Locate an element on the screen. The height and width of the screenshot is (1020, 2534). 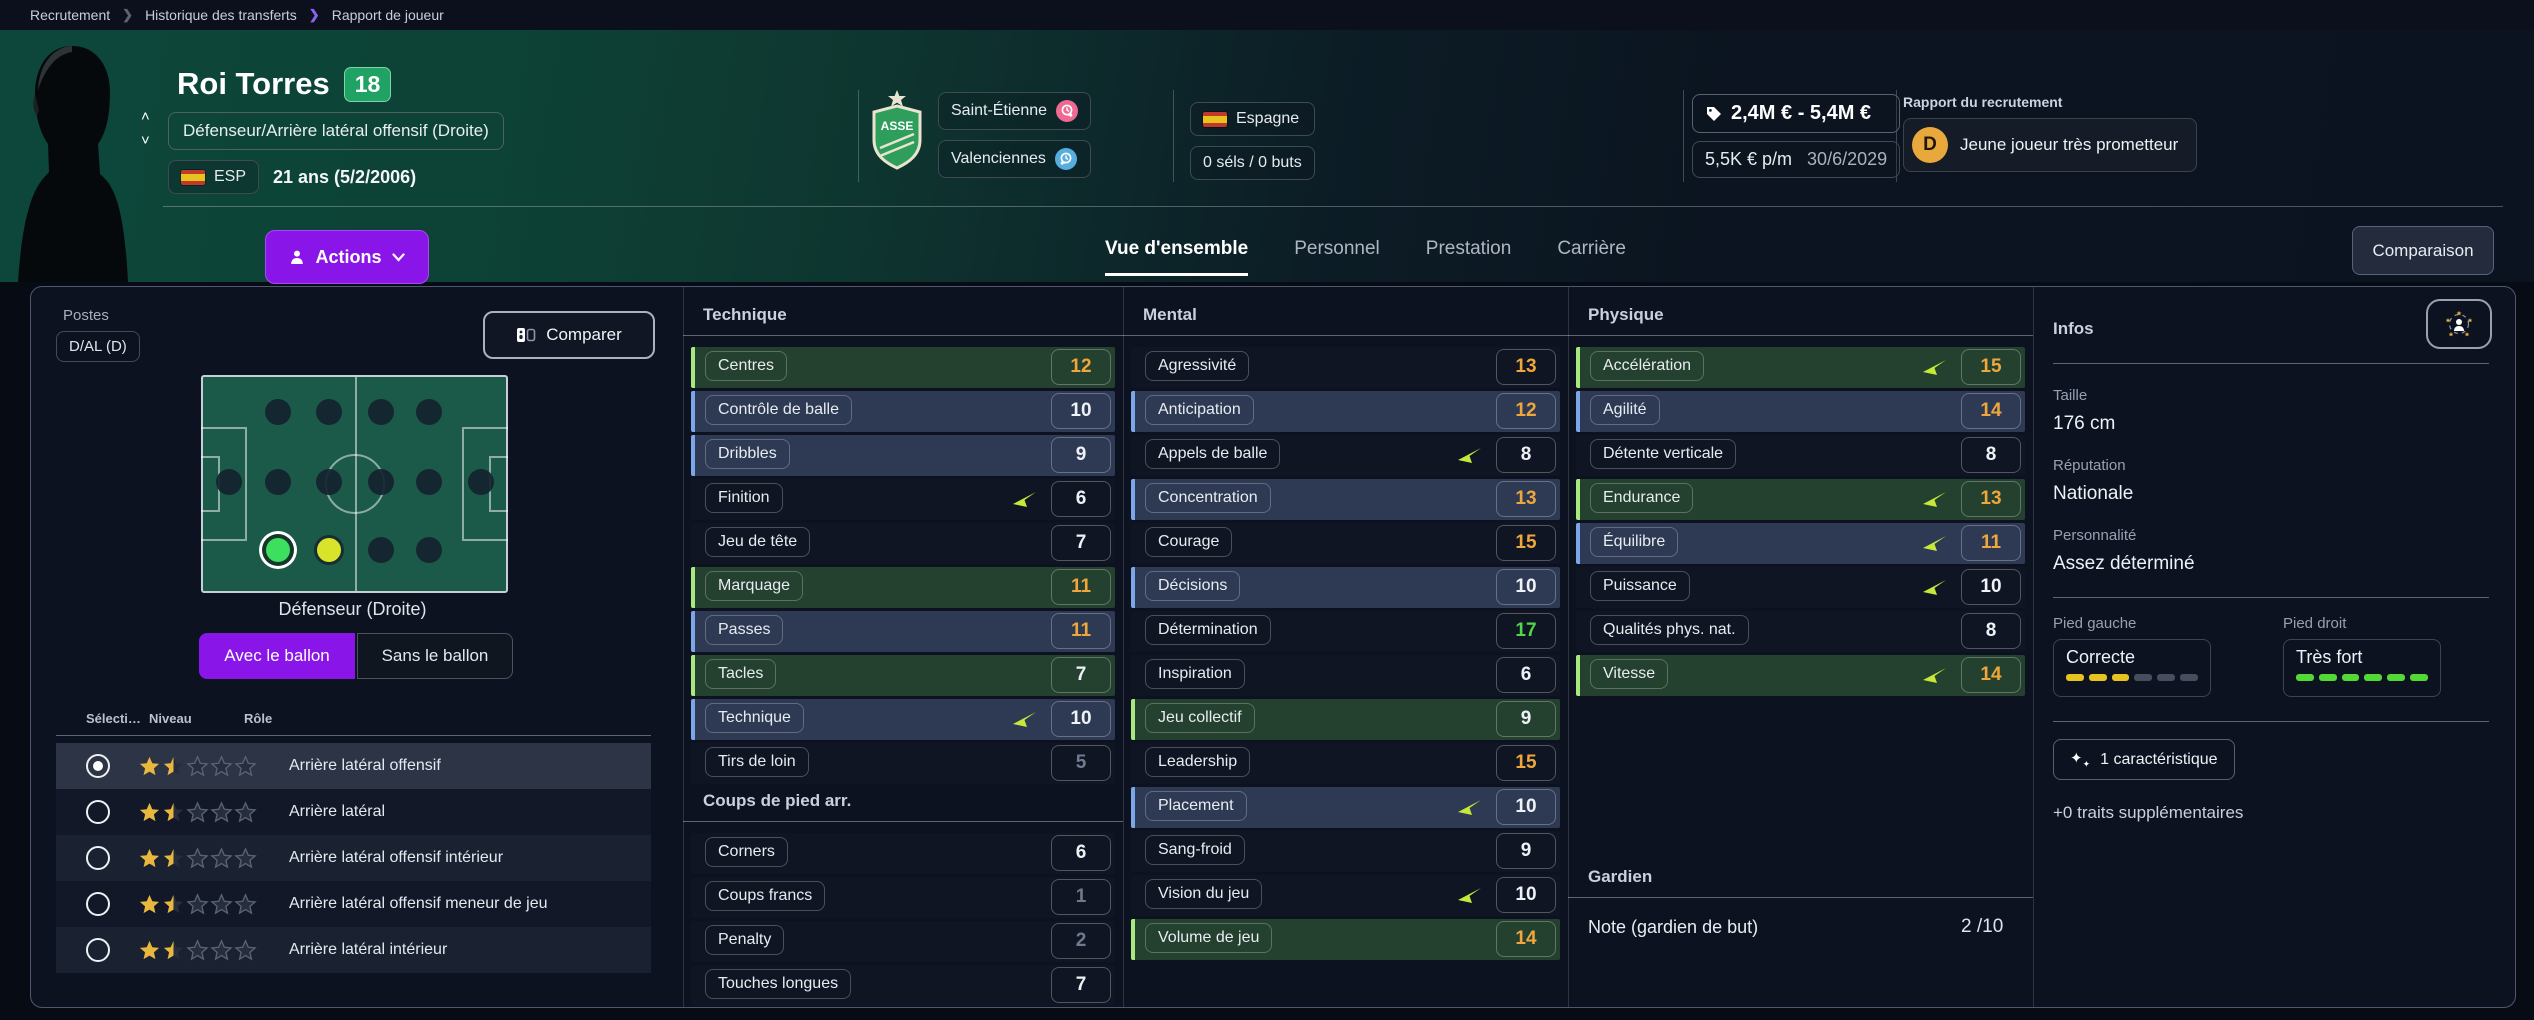
attribute-label: Anticipation is located at coordinates (1199, 410).